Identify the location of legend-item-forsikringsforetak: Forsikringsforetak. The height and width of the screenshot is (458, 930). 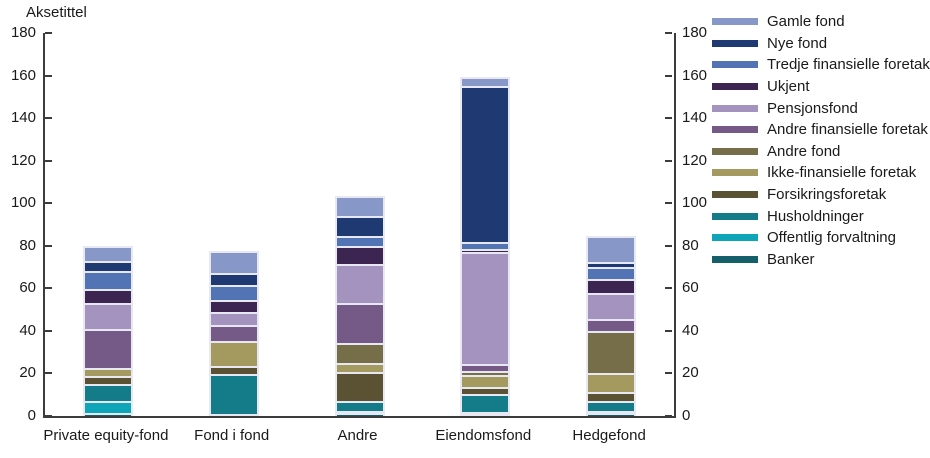
(821, 195).